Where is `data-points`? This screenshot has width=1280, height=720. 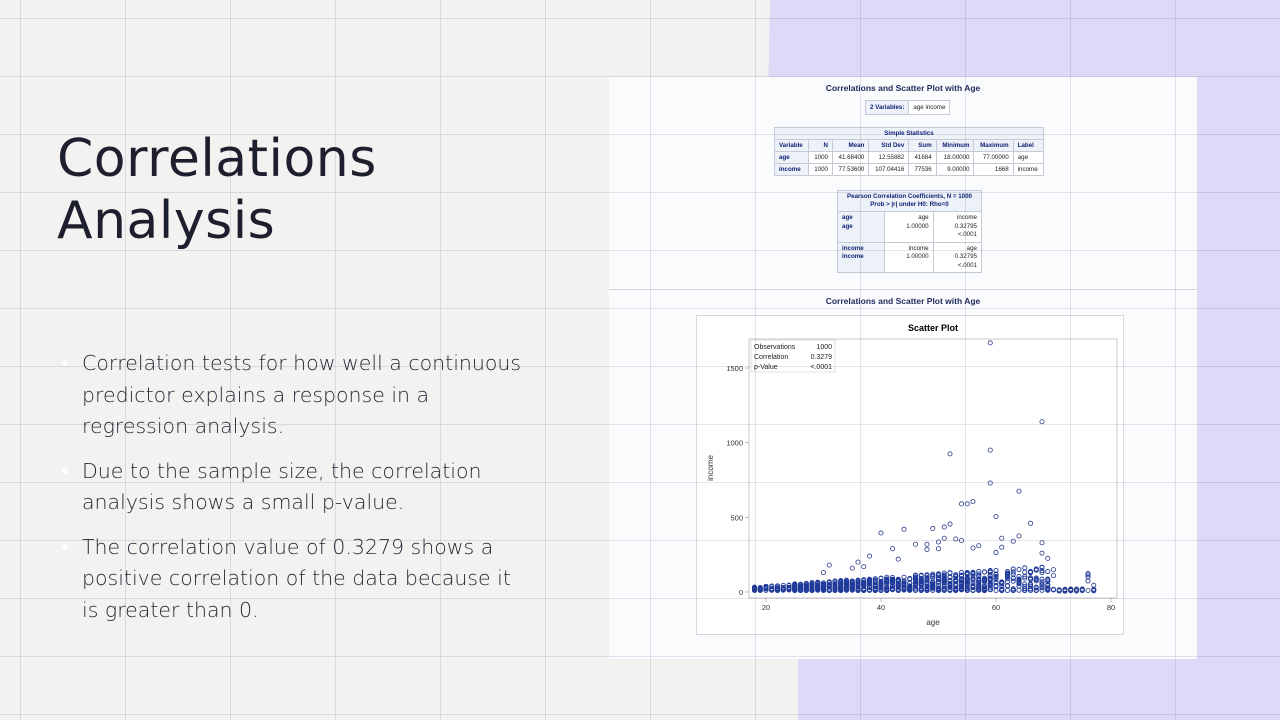
data-points is located at coordinates (924, 467).